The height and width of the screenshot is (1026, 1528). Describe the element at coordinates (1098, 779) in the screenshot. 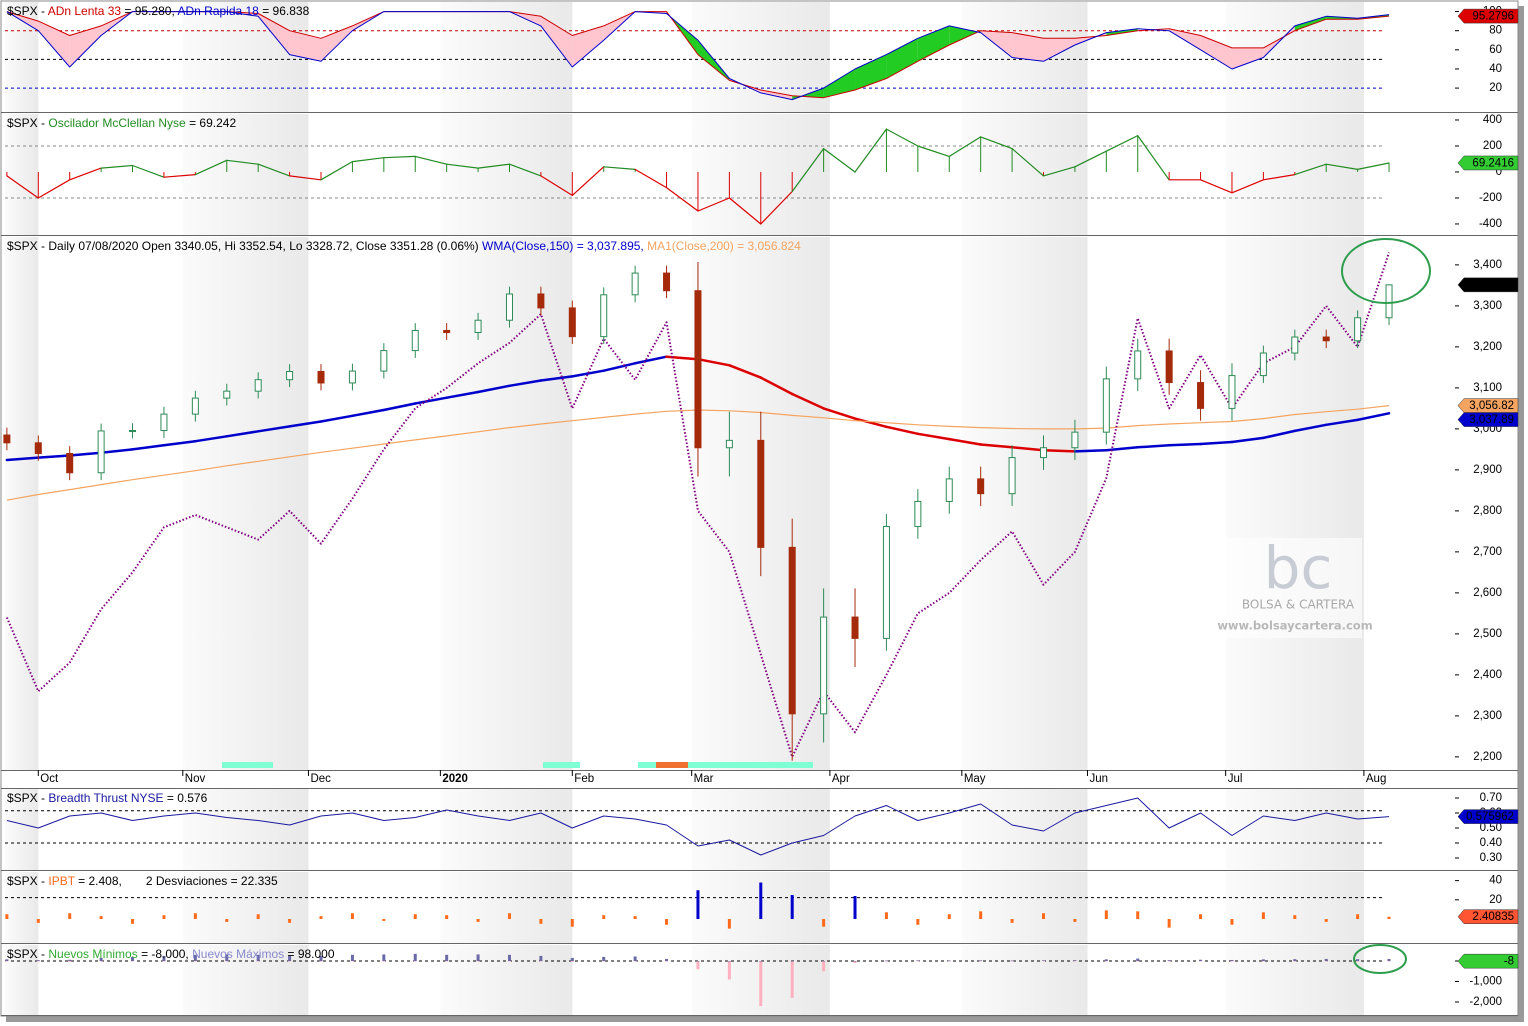

I see `x-tick-label: Jun` at that location.